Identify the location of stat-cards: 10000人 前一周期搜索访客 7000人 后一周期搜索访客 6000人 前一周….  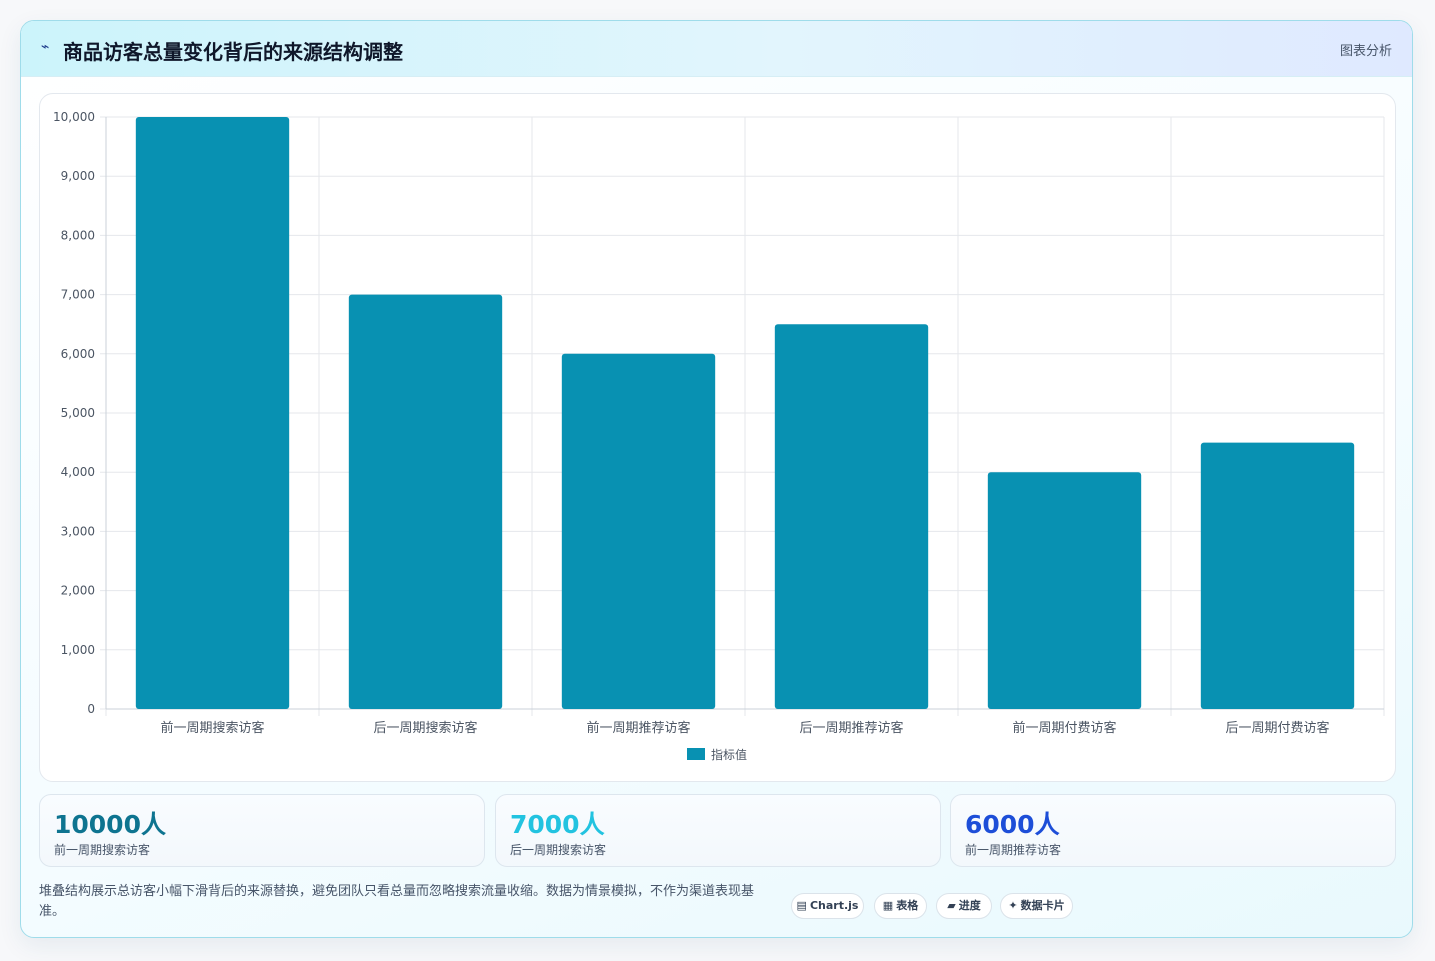
(717, 830).